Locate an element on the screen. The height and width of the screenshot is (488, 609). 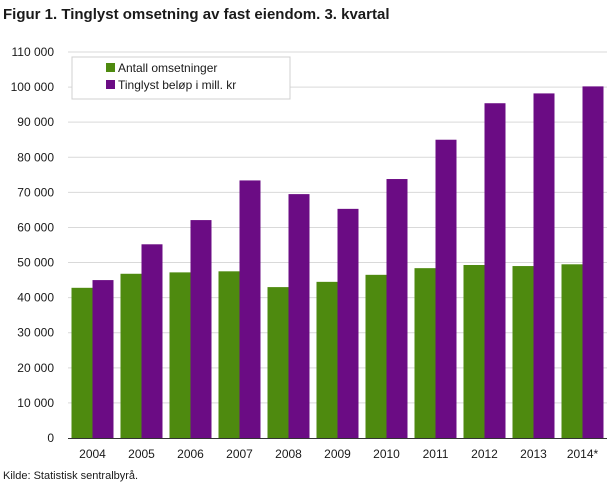
bar-antall-2006 is located at coordinates (180, 355).